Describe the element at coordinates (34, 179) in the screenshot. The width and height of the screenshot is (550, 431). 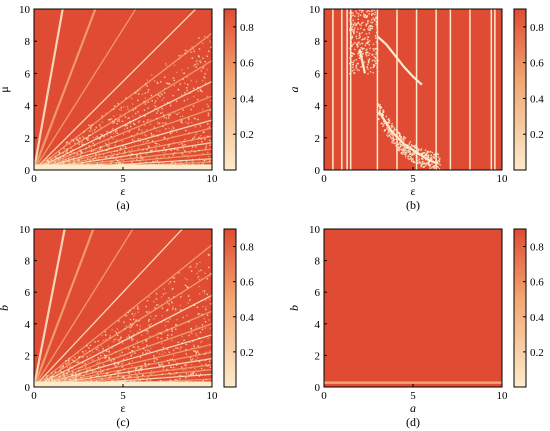
I see `x-tick-label-a: 0` at that location.